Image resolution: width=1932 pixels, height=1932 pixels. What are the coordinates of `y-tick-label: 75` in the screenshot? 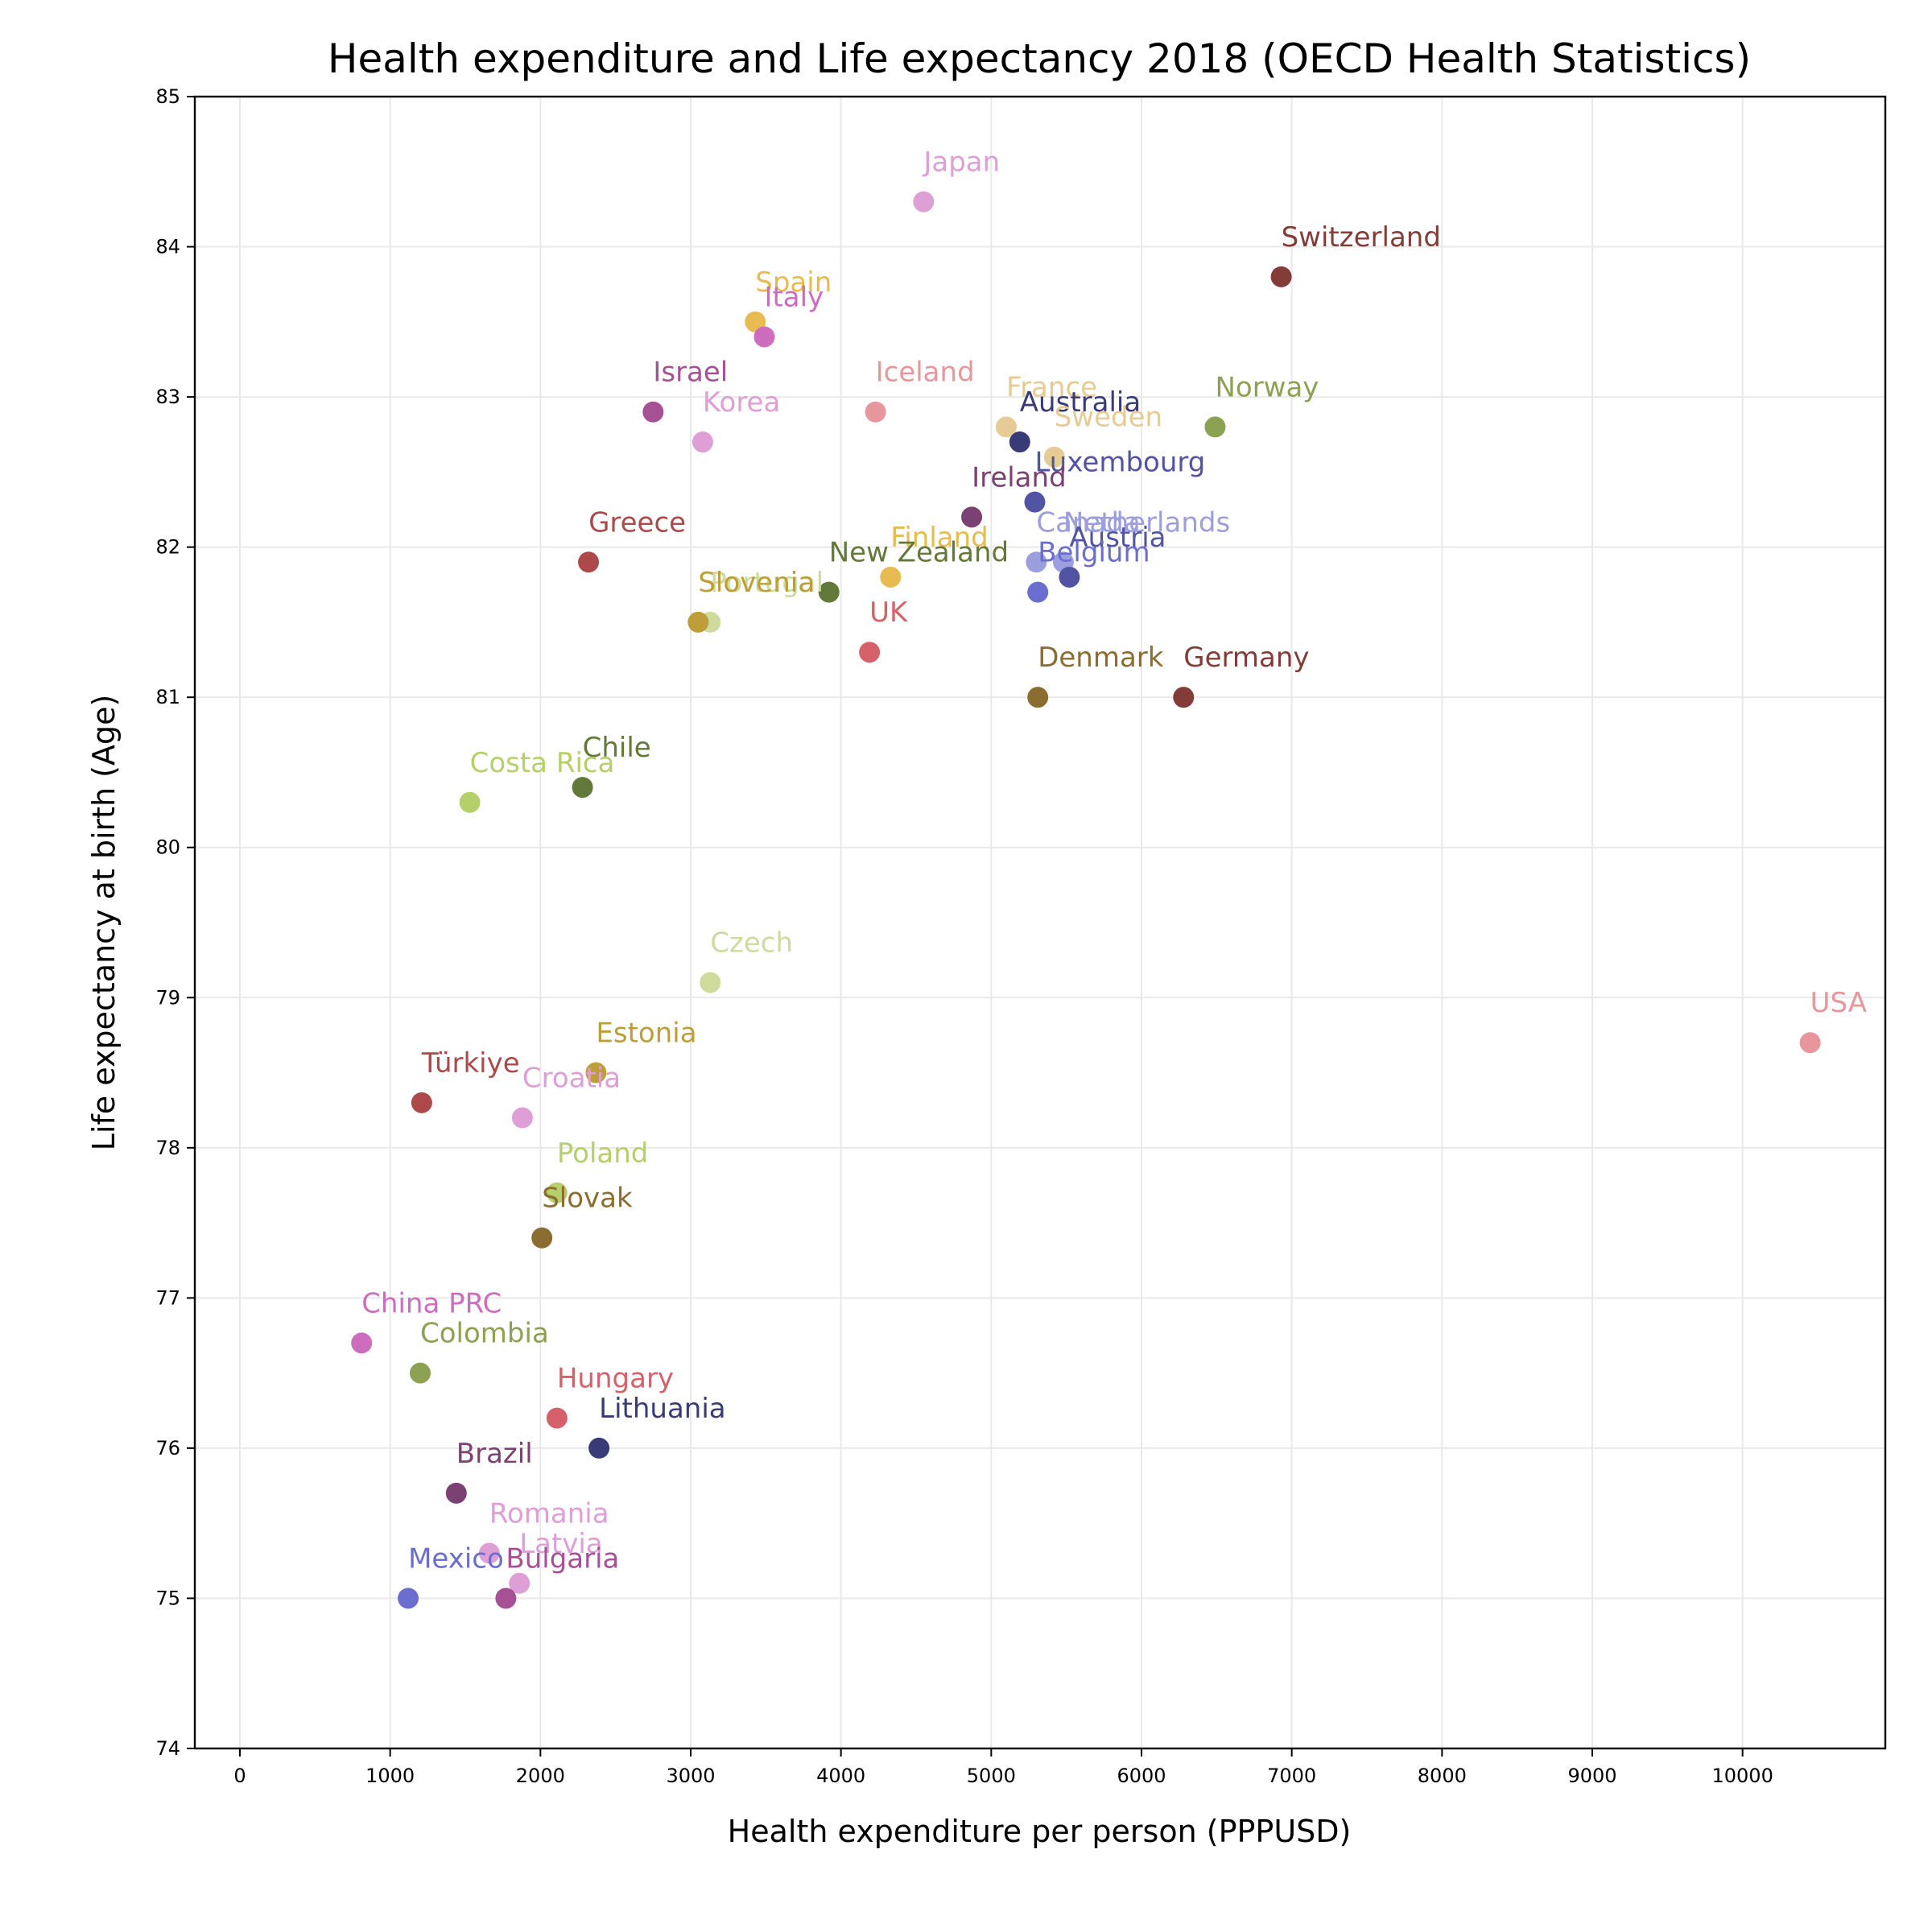 It's located at (167, 1598).